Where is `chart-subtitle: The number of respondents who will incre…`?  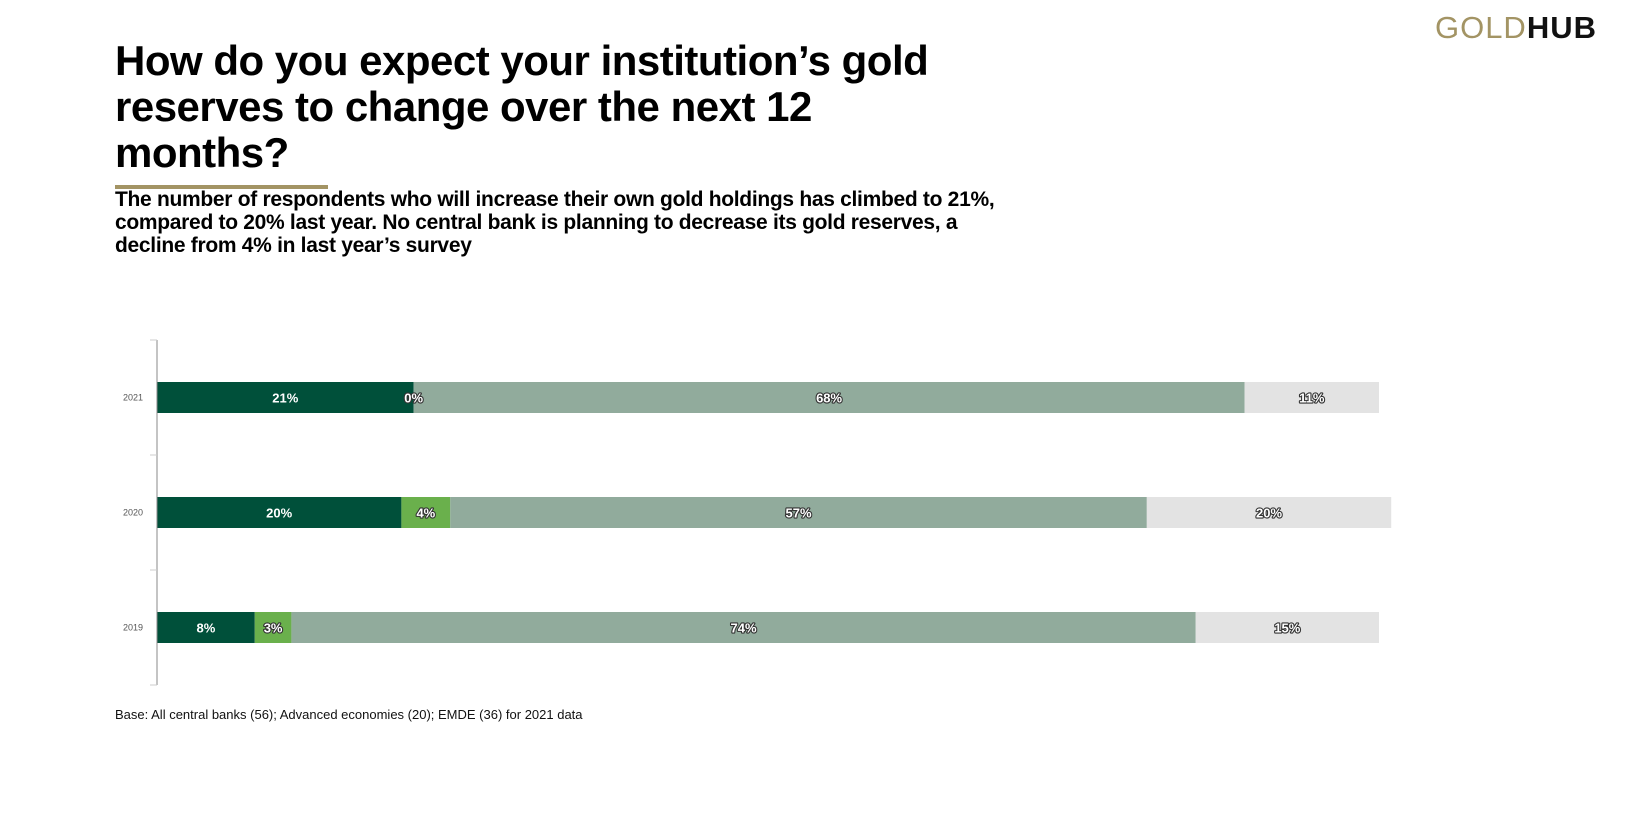 chart-subtitle: The number of respondents who will incre… is located at coordinates (555, 222).